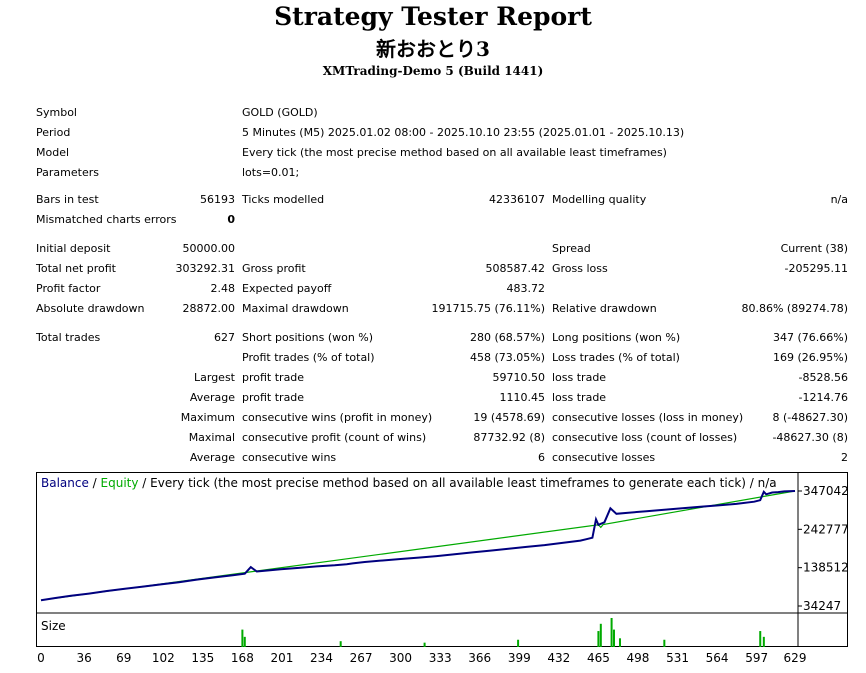 This screenshot has height=673, width=866. What do you see at coordinates (507, 337) in the screenshot?
I see `short-positions-value: 280 (68.57%)` at bounding box center [507, 337].